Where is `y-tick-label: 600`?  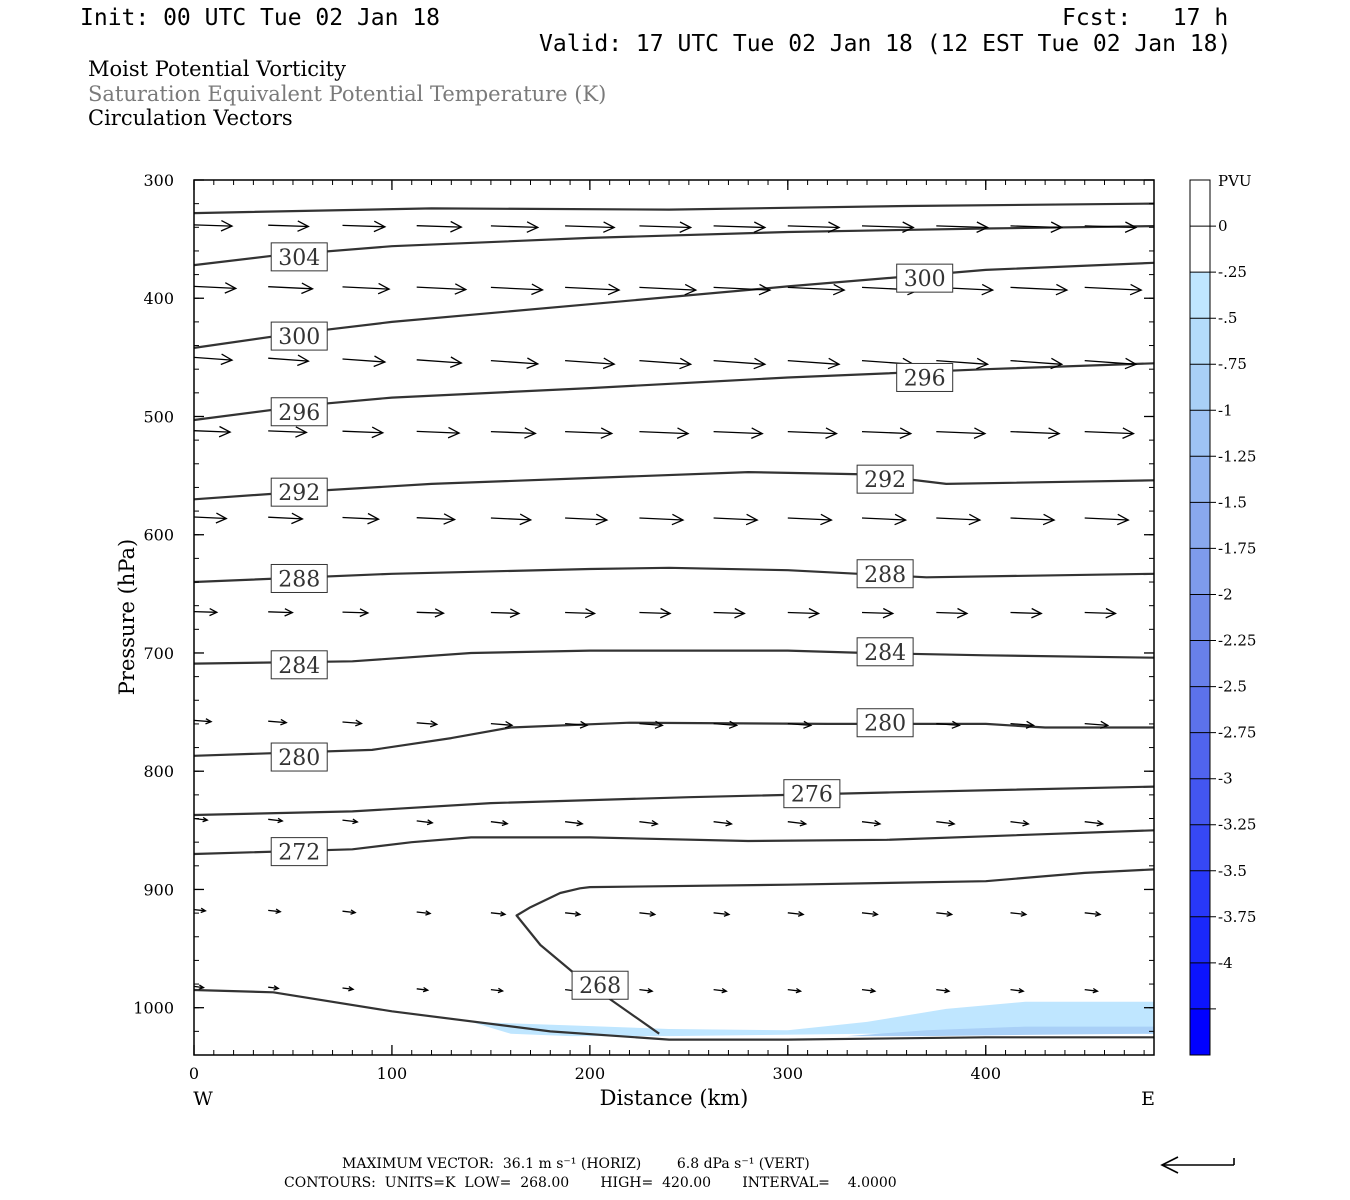 y-tick-label: 600 is located at coordinates (158, 535).